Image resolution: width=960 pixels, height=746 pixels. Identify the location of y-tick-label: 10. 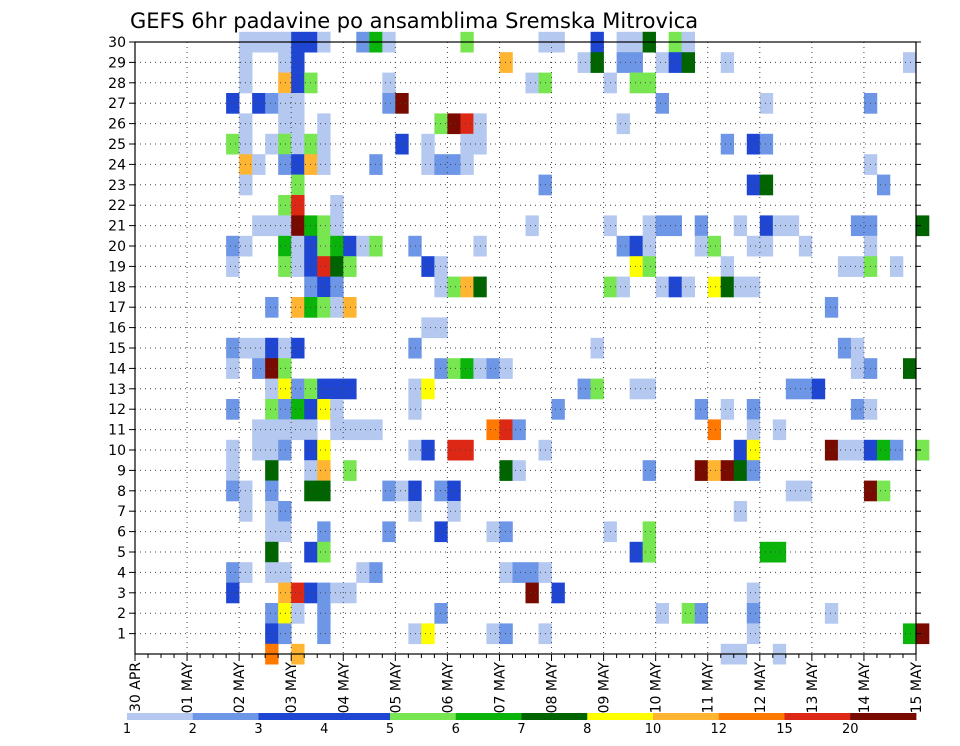
(117, 451).